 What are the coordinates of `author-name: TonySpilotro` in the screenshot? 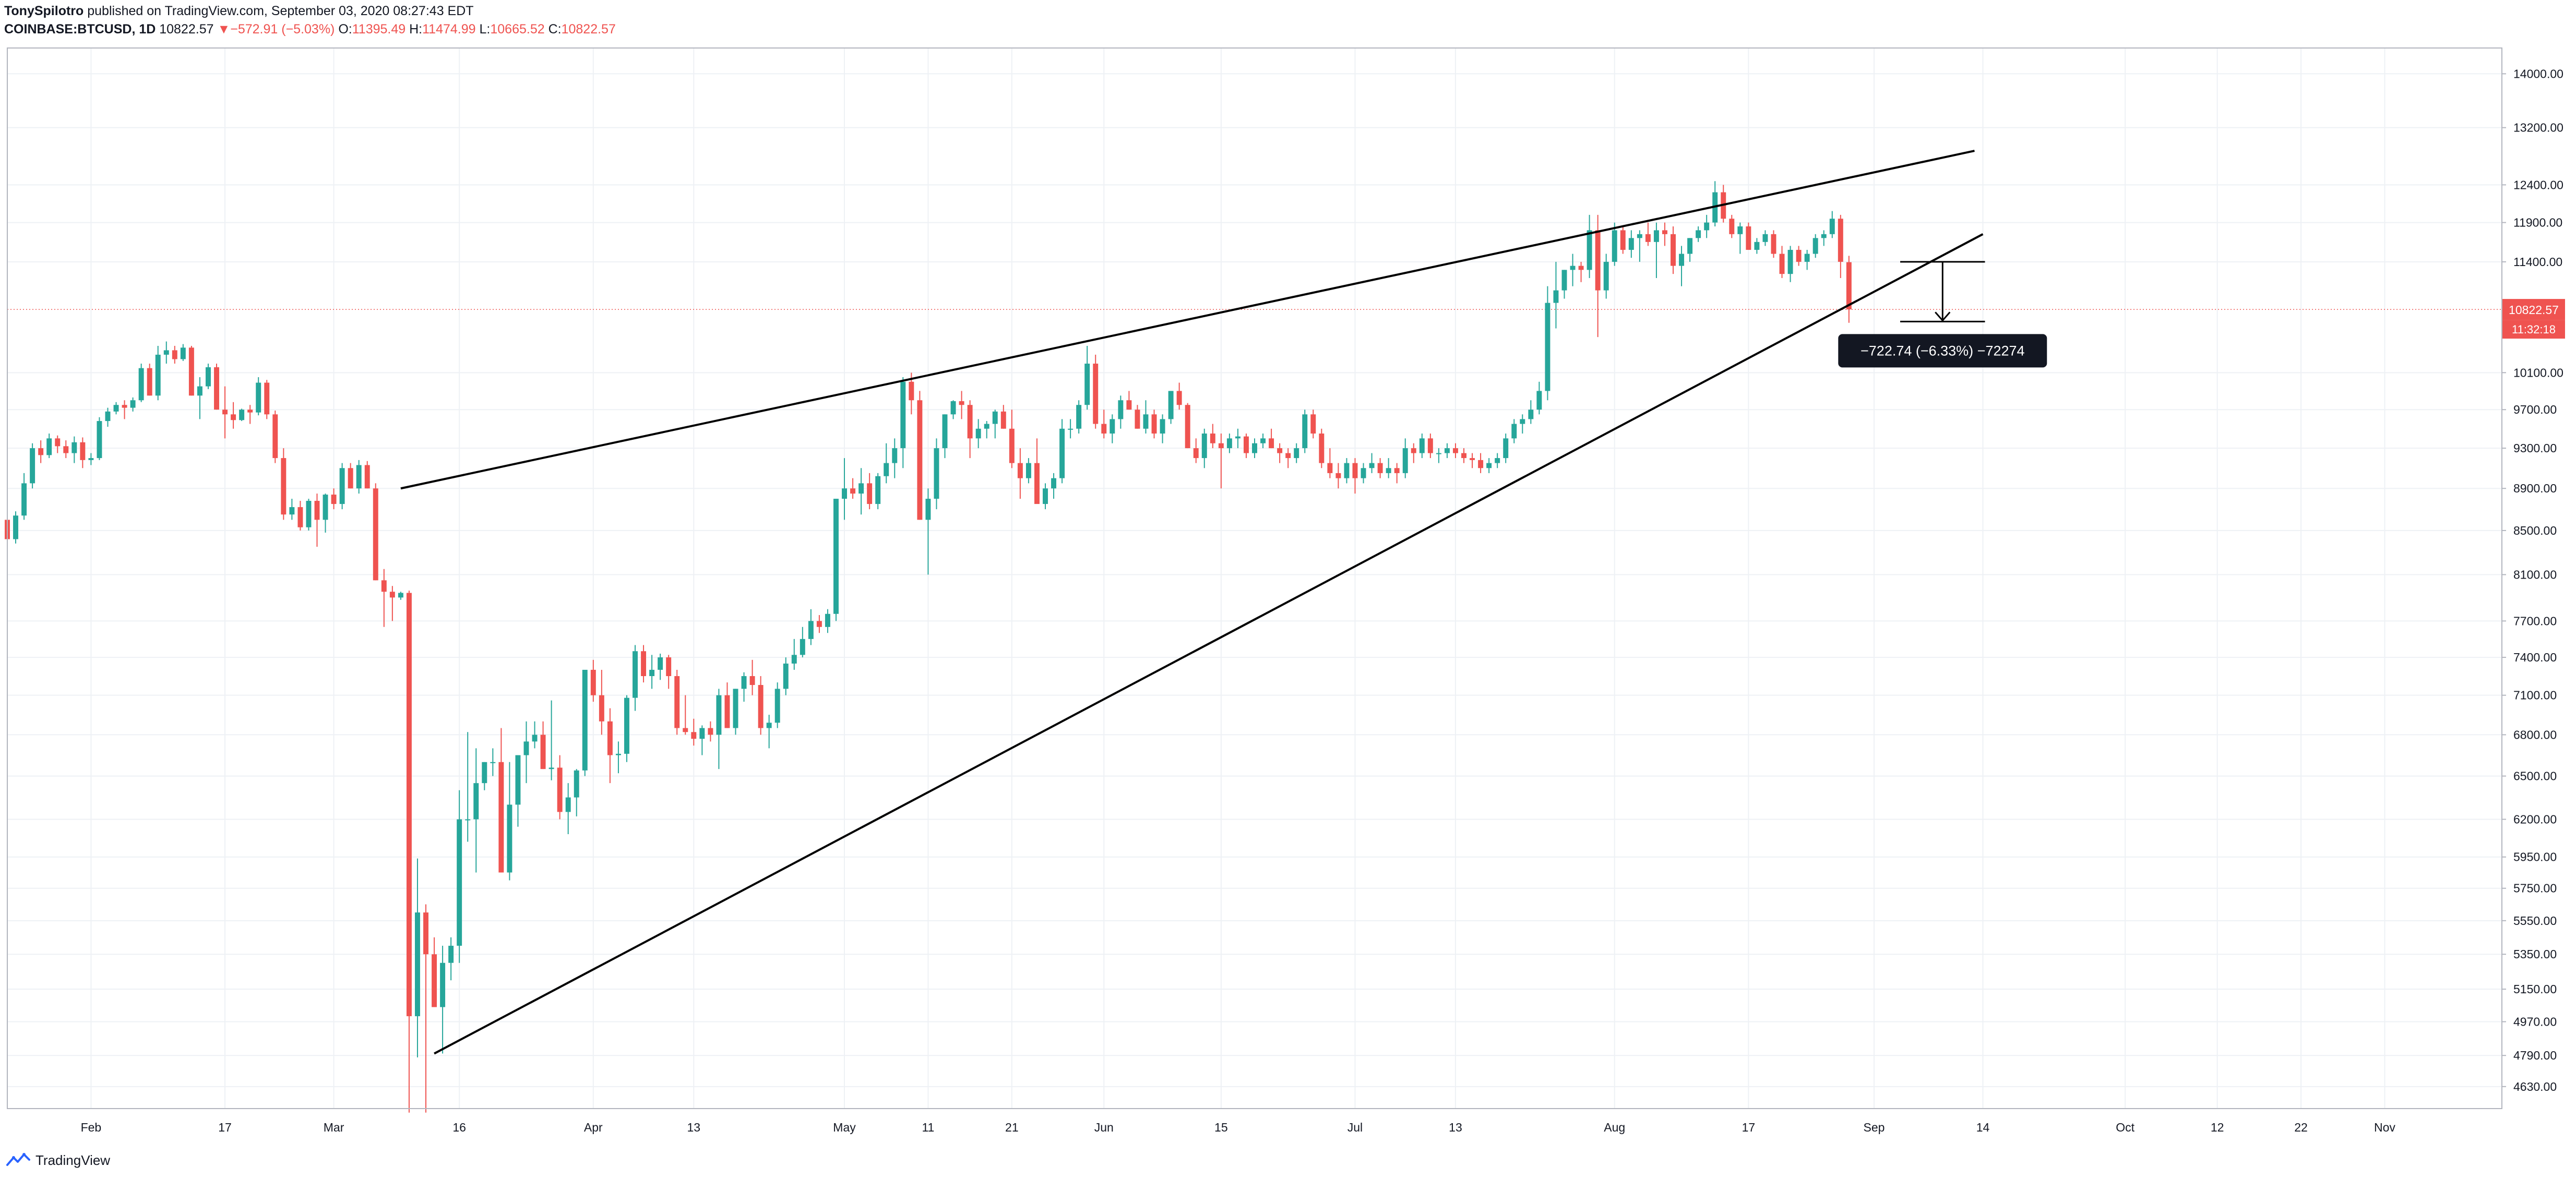 It's located at (44, 11).